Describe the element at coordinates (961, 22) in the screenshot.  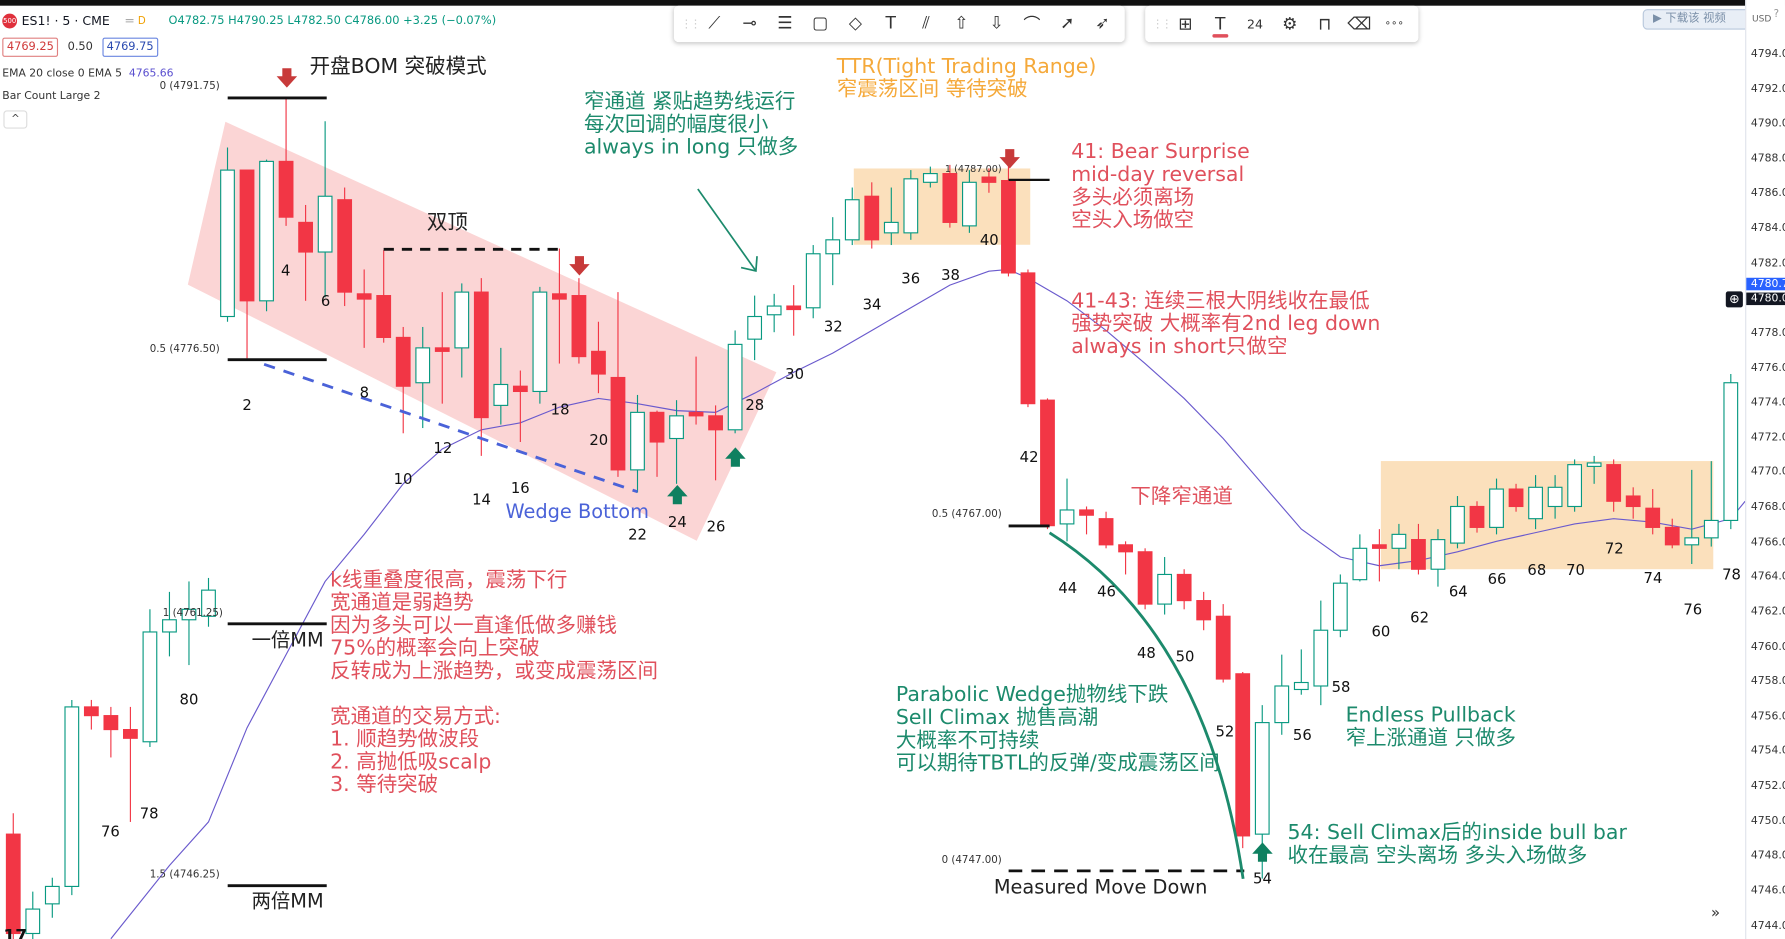
I see `arrow-mark-up-tool-icon: ⇧` at that location.